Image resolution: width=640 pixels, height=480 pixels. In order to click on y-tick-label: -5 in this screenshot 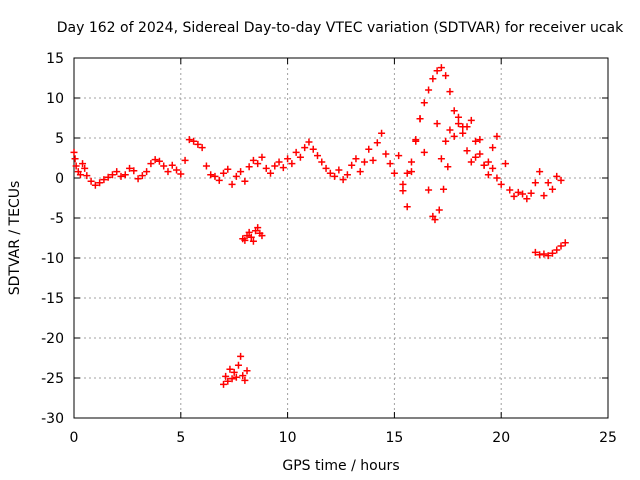, I will do `click(57, 219)`.